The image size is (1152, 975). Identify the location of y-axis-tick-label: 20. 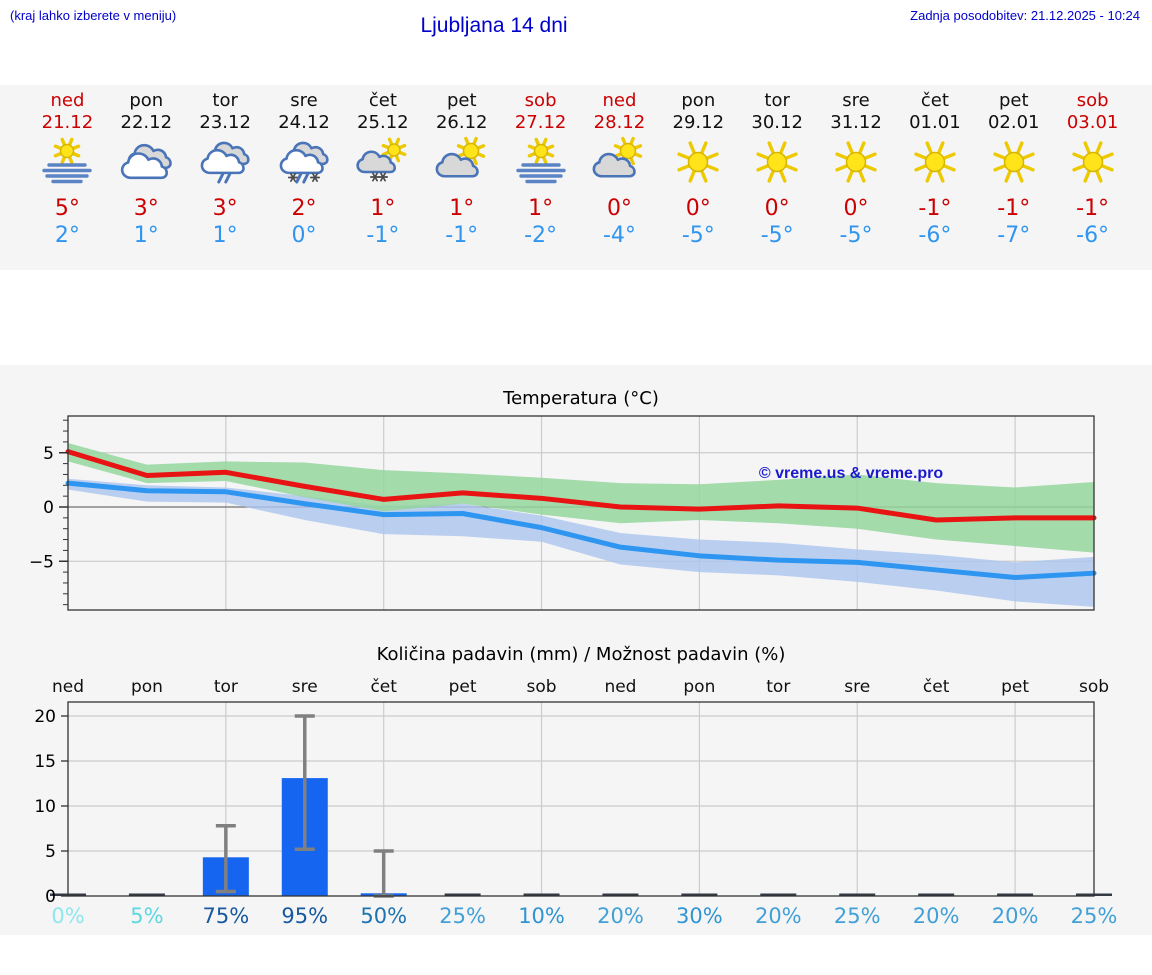
(45, 717).